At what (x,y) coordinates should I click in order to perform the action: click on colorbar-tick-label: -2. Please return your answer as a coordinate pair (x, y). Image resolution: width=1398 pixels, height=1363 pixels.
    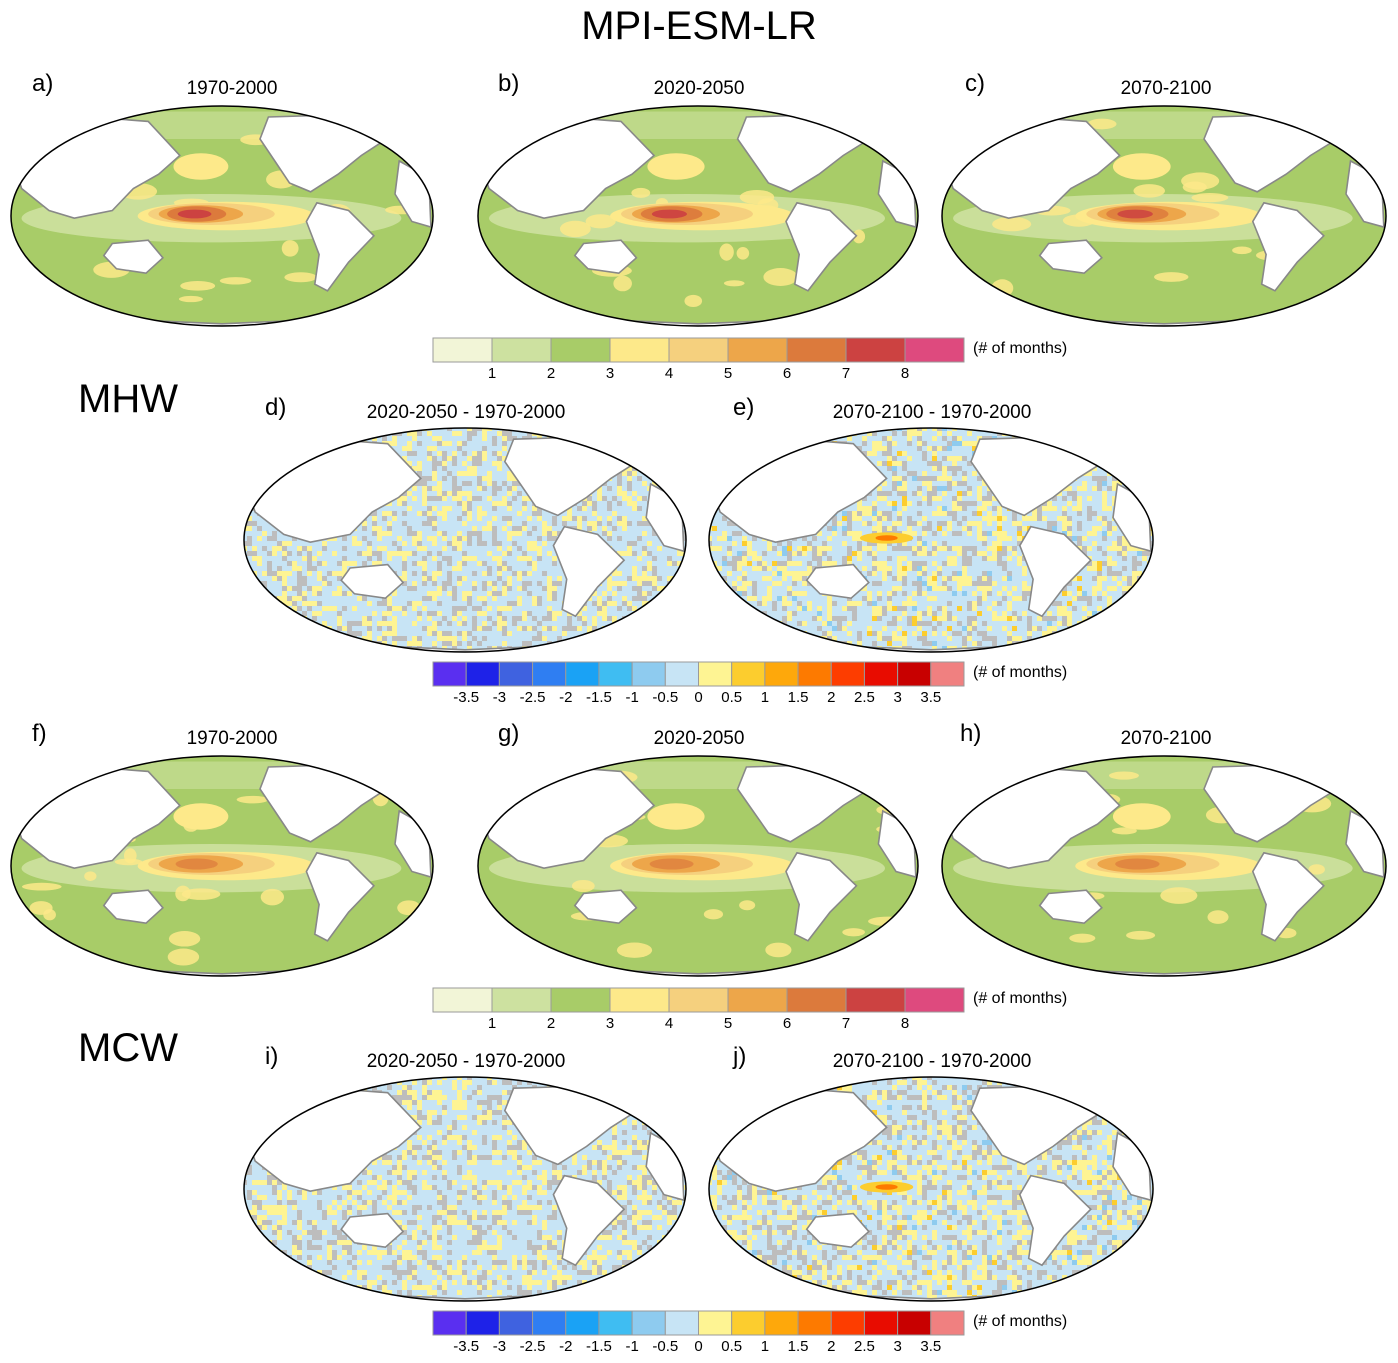
    Looking at the image, I should click on (566, 1346).